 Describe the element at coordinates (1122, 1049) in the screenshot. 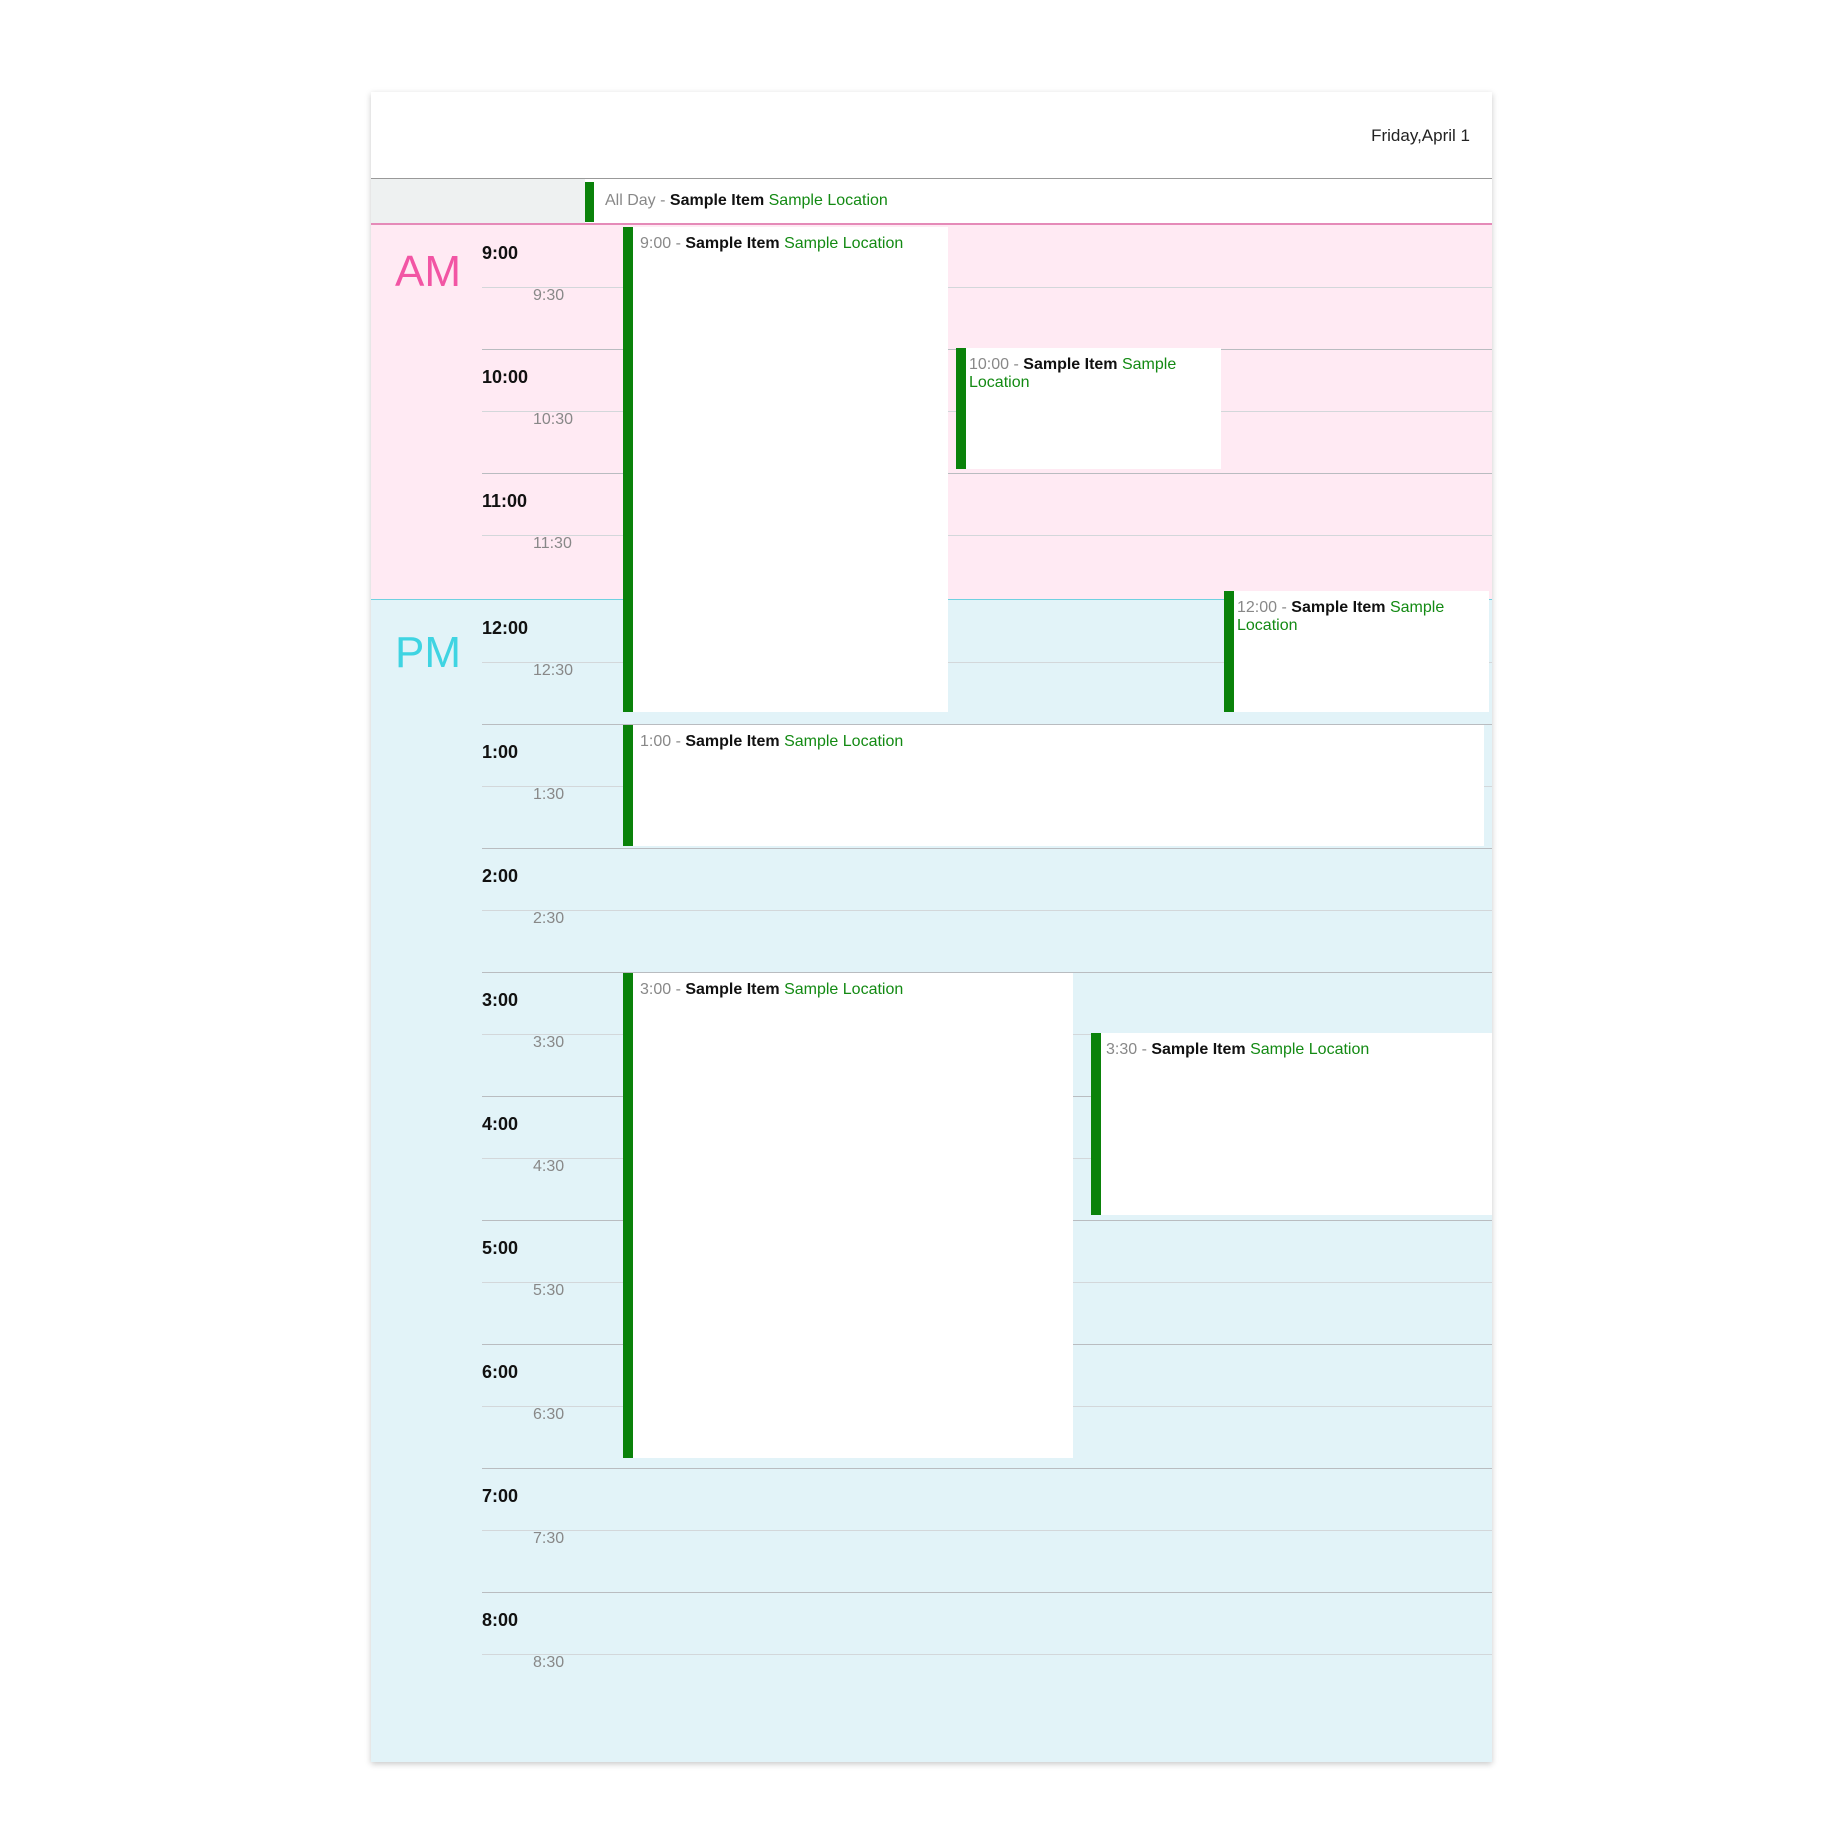

I see `event-time: 3:30` at that location.